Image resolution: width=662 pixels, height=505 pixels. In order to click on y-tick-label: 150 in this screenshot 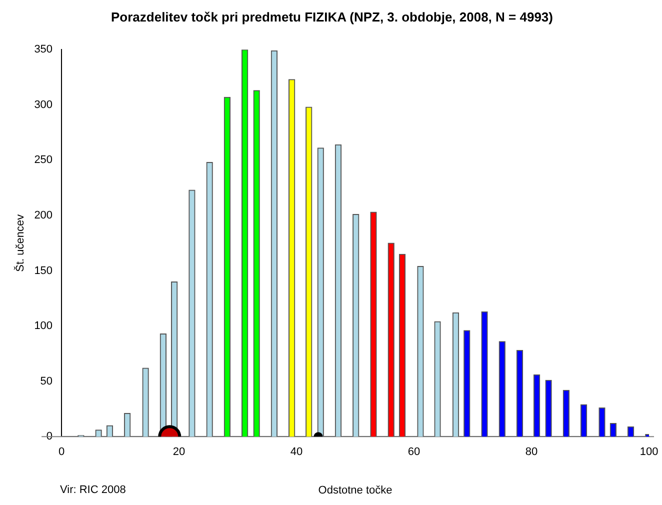, I will do `click(43, 270)`.